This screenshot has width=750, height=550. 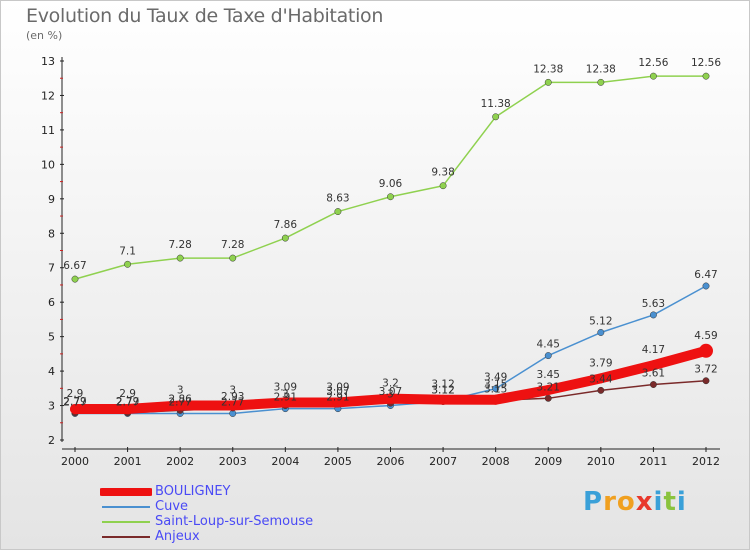 I want to click on legend-label-saint-loup: Saint-Loup-sur-Semouse, so click(x=234, y=521).